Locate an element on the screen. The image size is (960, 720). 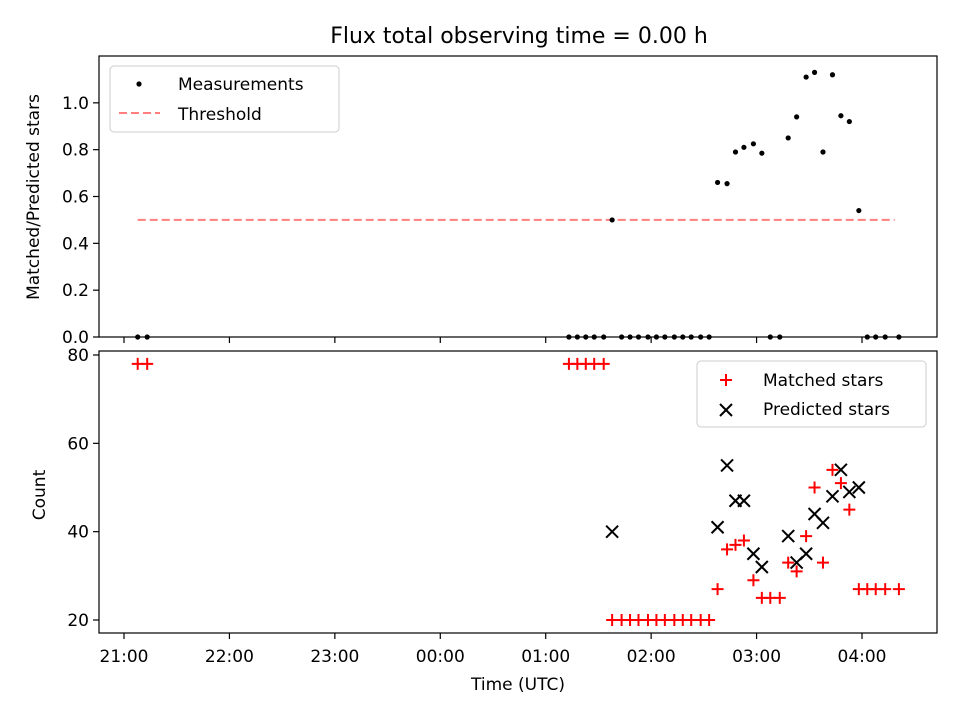
ratio-y-tick-label: 1.0 is located at coordinates (75, 104).